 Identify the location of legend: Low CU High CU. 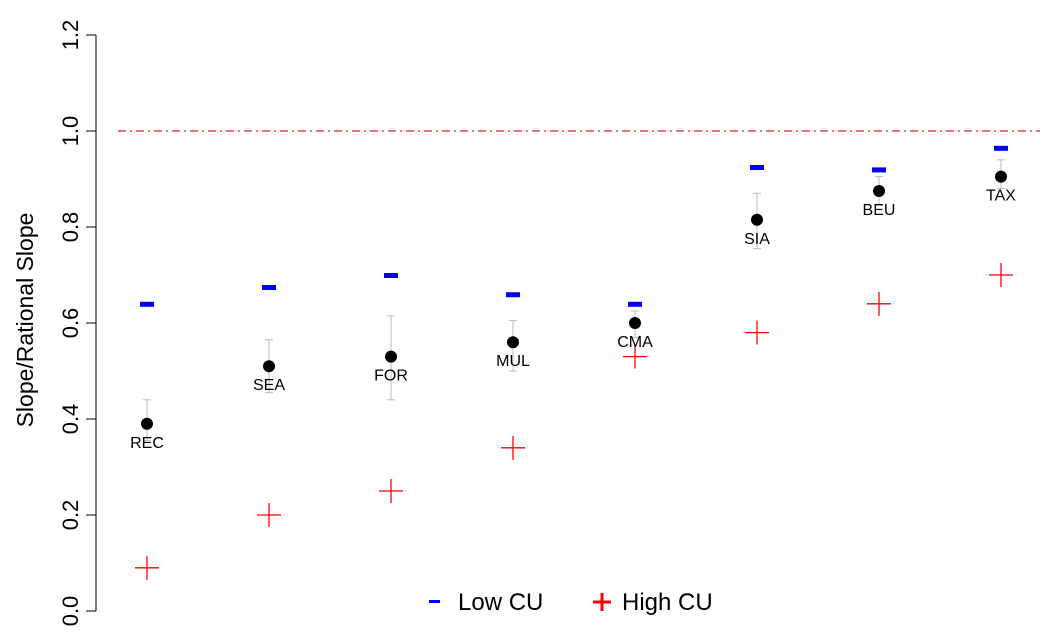
(571, 602).